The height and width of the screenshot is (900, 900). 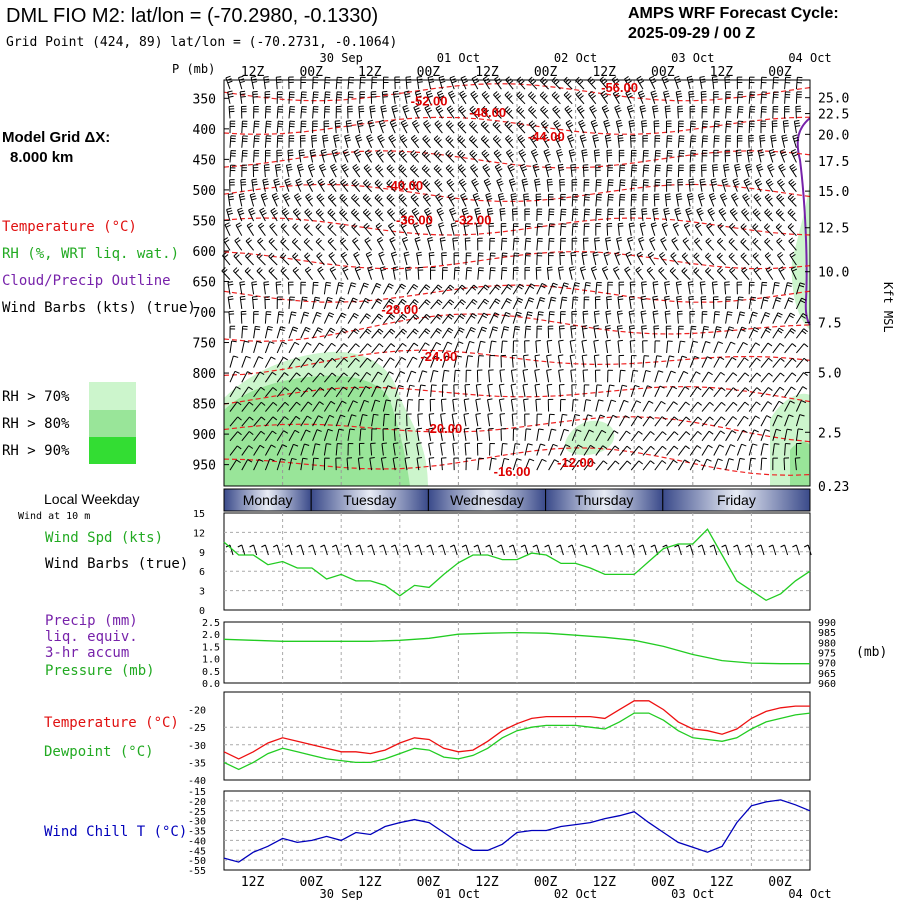 What do you see at coordinates (56, 137) in the screenshot?
I see `grid-spacing-title: Model Grid ΔX:` at bounding box center [56, 137].